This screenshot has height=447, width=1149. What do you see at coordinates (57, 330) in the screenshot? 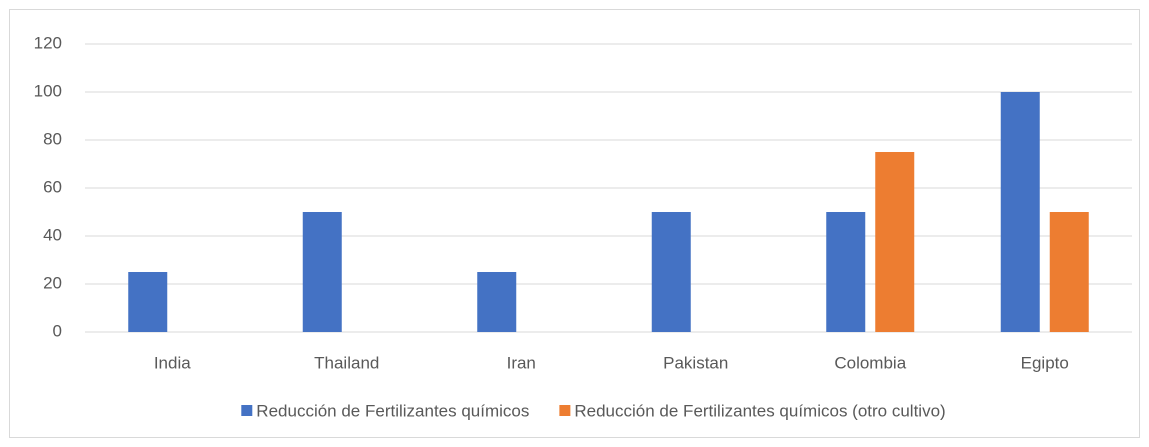
I see `y-tick-label: 0` at bounding box center [57, 330].